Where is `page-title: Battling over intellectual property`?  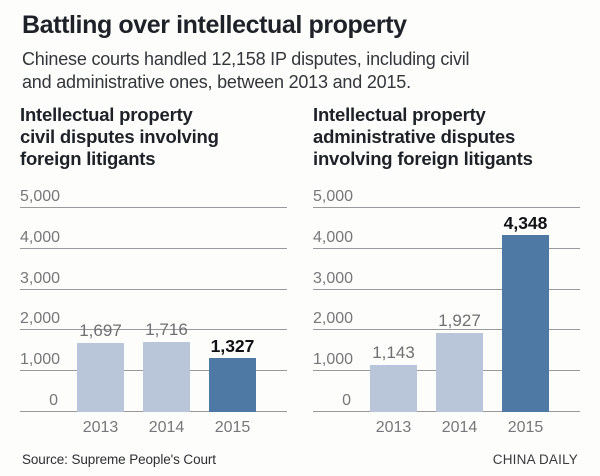 page-title: Battling over intellectual property is located at coordinates (214, 25).